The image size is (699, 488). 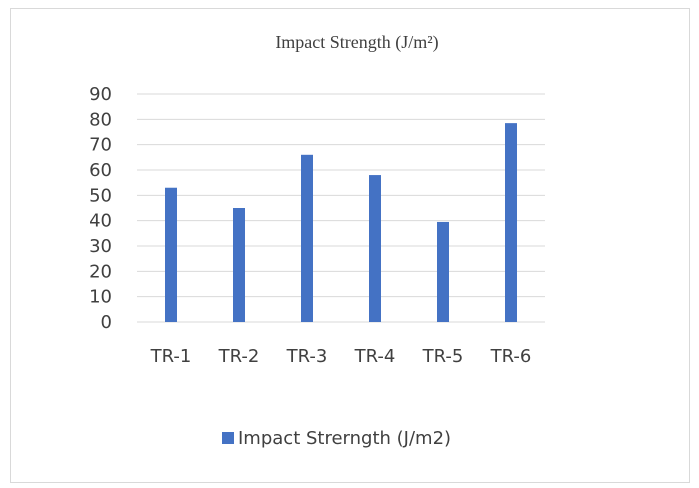 I want to click on y-tick-label: 30, so click(x=100, y=246).